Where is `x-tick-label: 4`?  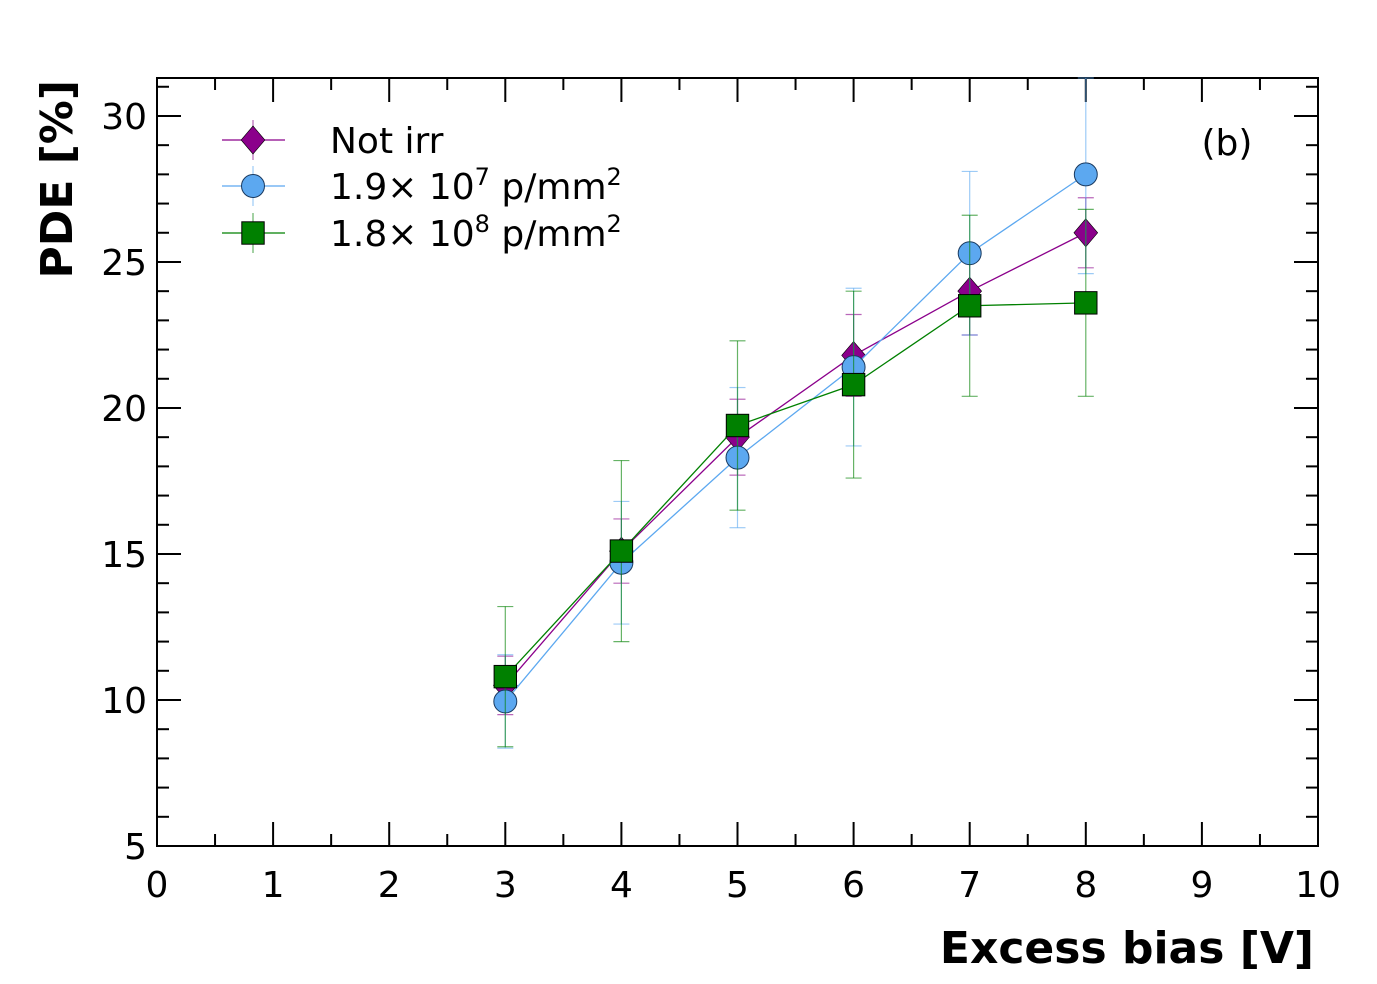 x-tick-label: 4 is located at coordinates (621, 885).